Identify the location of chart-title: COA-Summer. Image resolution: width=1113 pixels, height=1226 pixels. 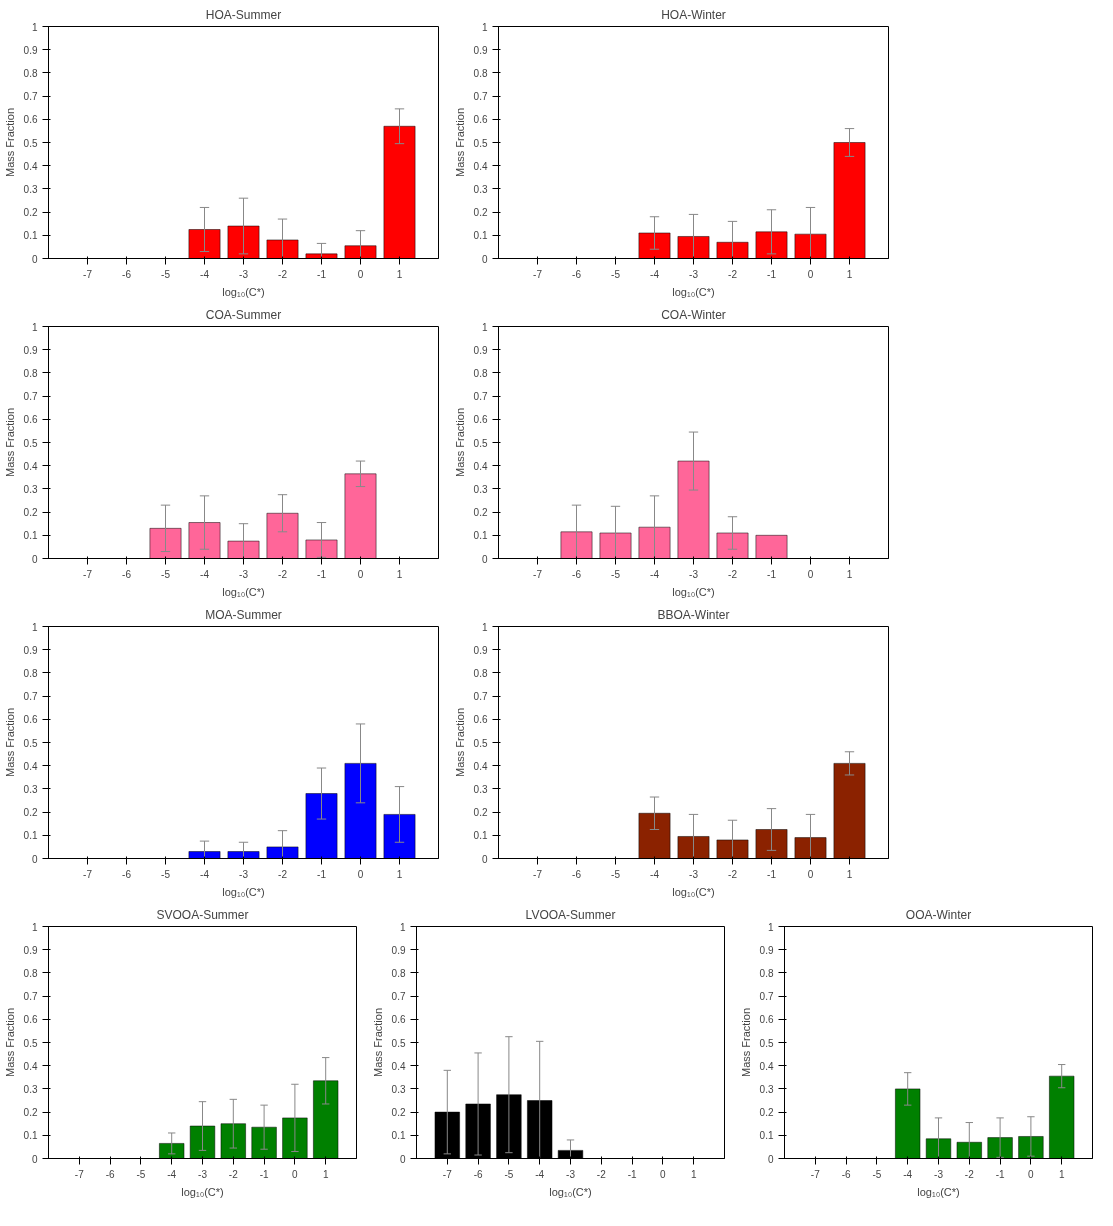
(243, 314).